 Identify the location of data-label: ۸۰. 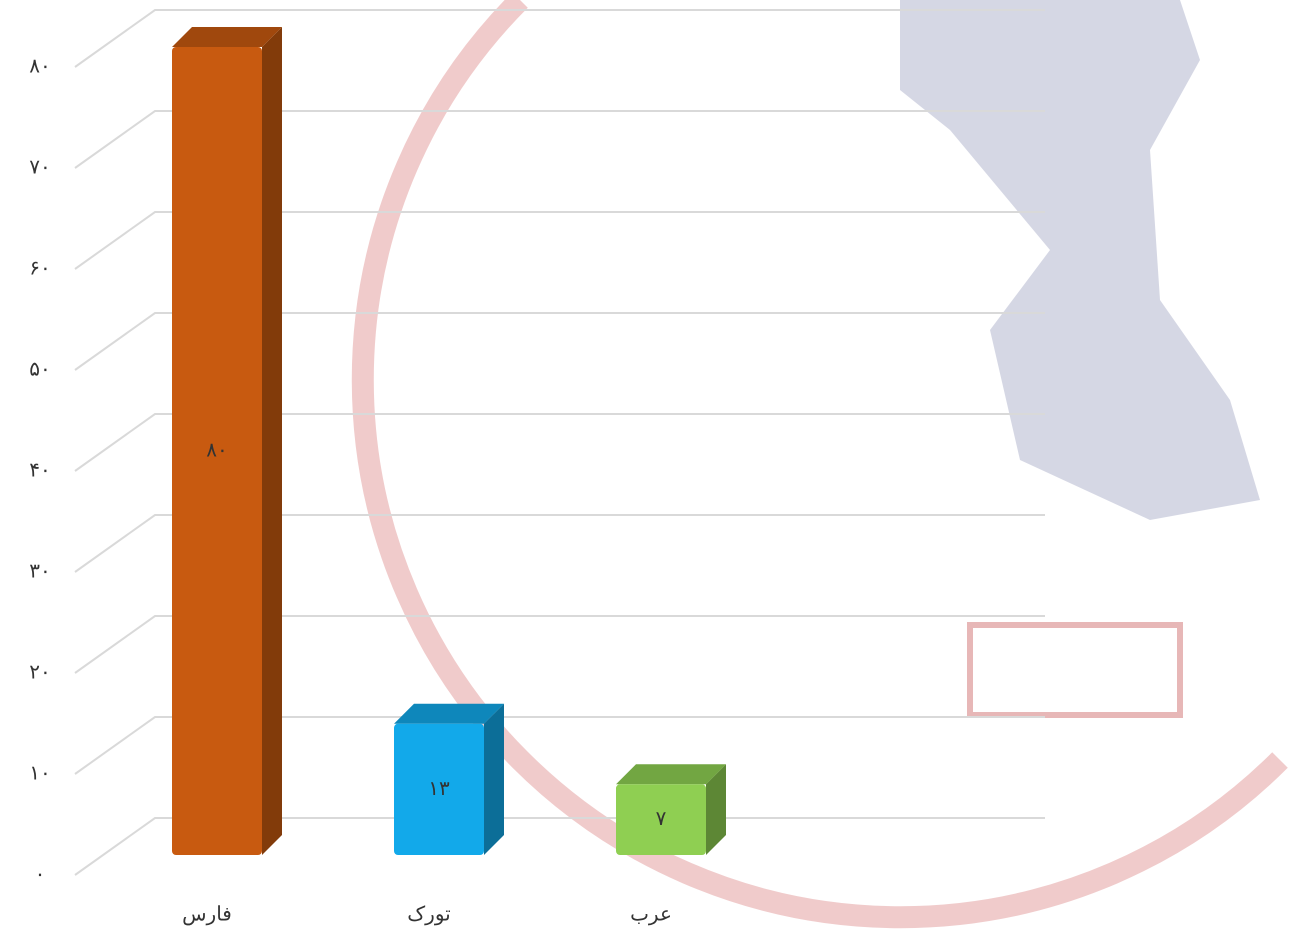
(216, 450).